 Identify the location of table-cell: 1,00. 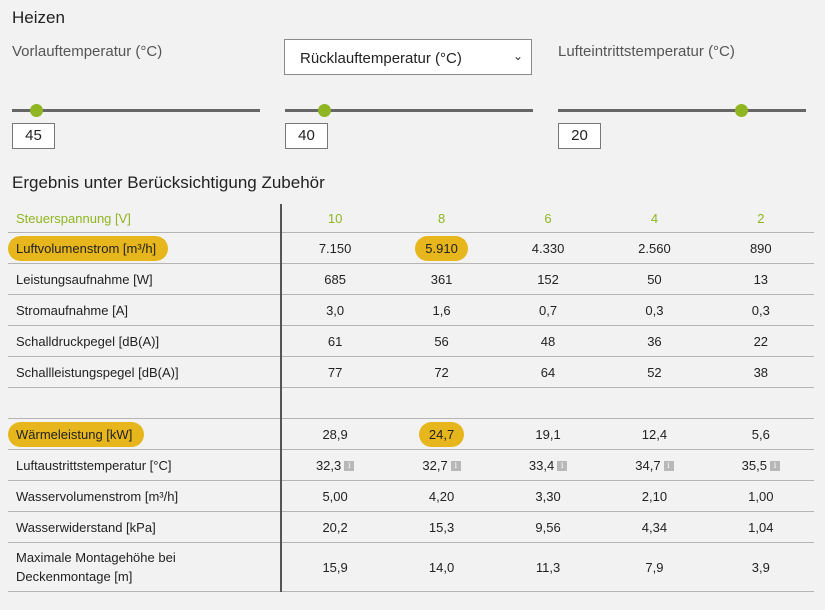
(760, 496).